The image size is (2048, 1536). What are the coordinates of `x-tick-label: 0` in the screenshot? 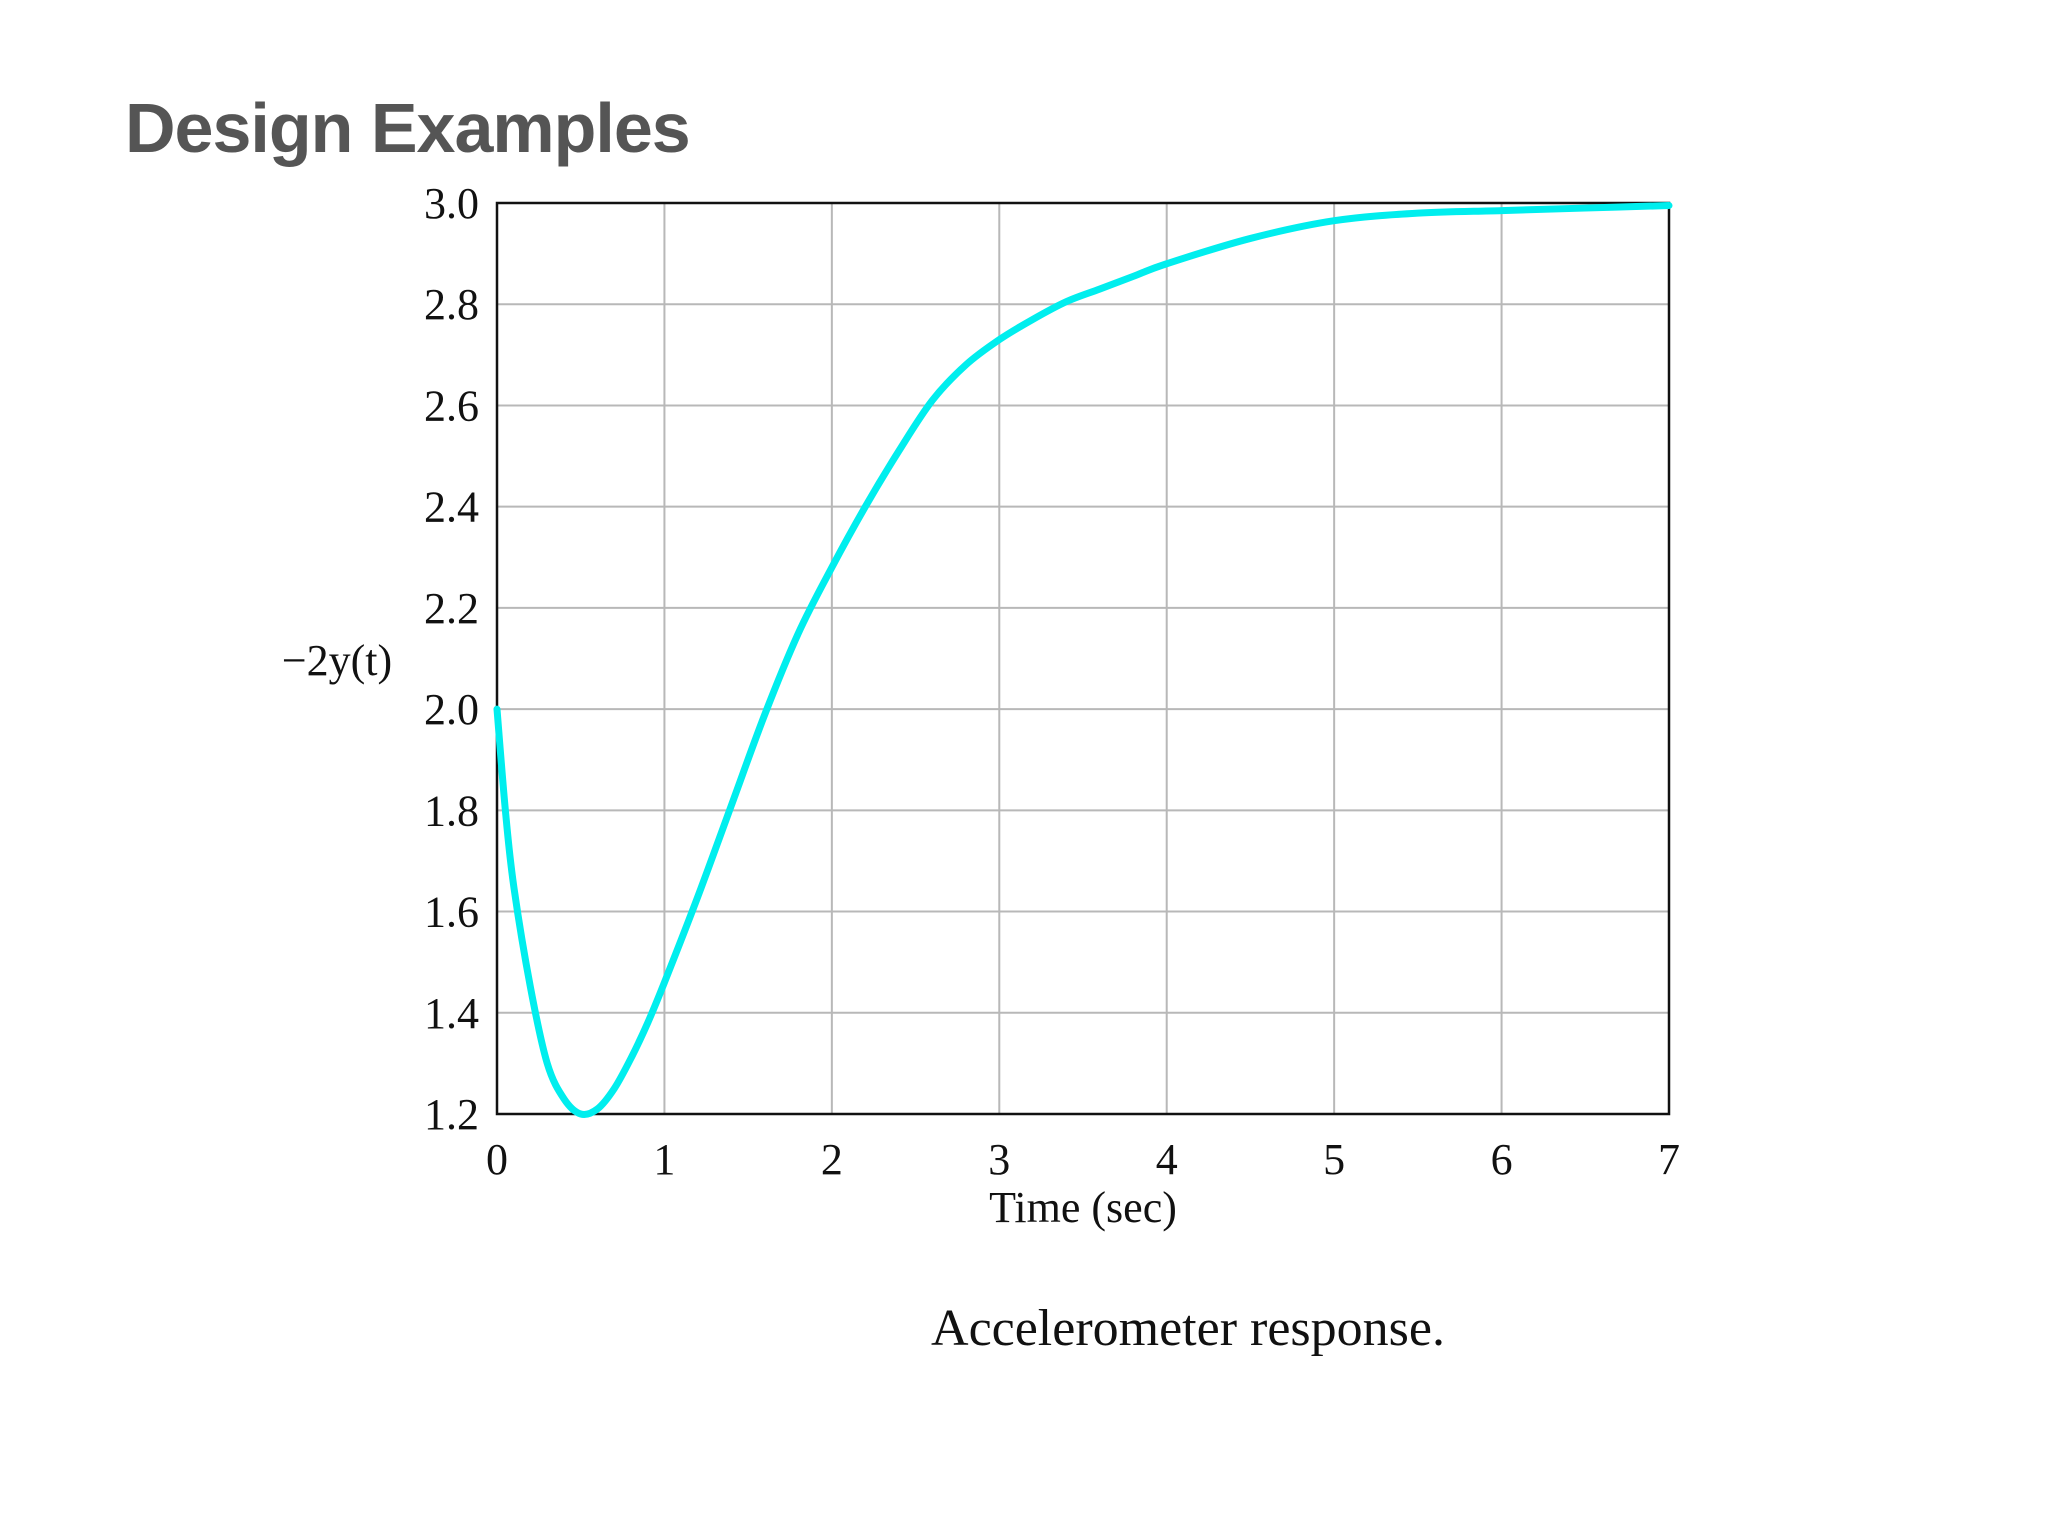 It's located at (497, 1159).